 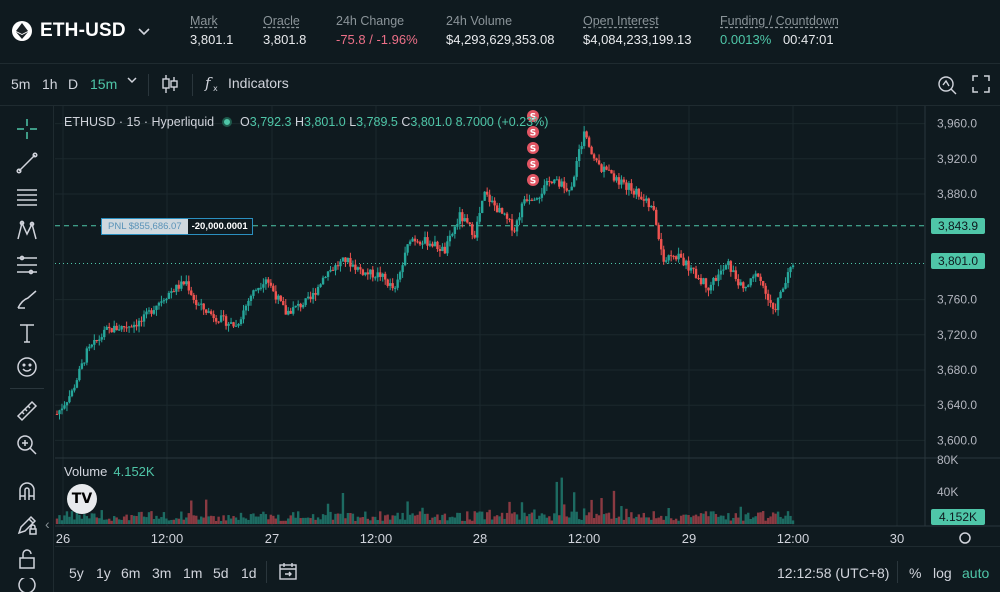 What do you see at coordinates (942, 573) in the screenshot?
I see `log-toggle: log` at bounding box center [942, 573].